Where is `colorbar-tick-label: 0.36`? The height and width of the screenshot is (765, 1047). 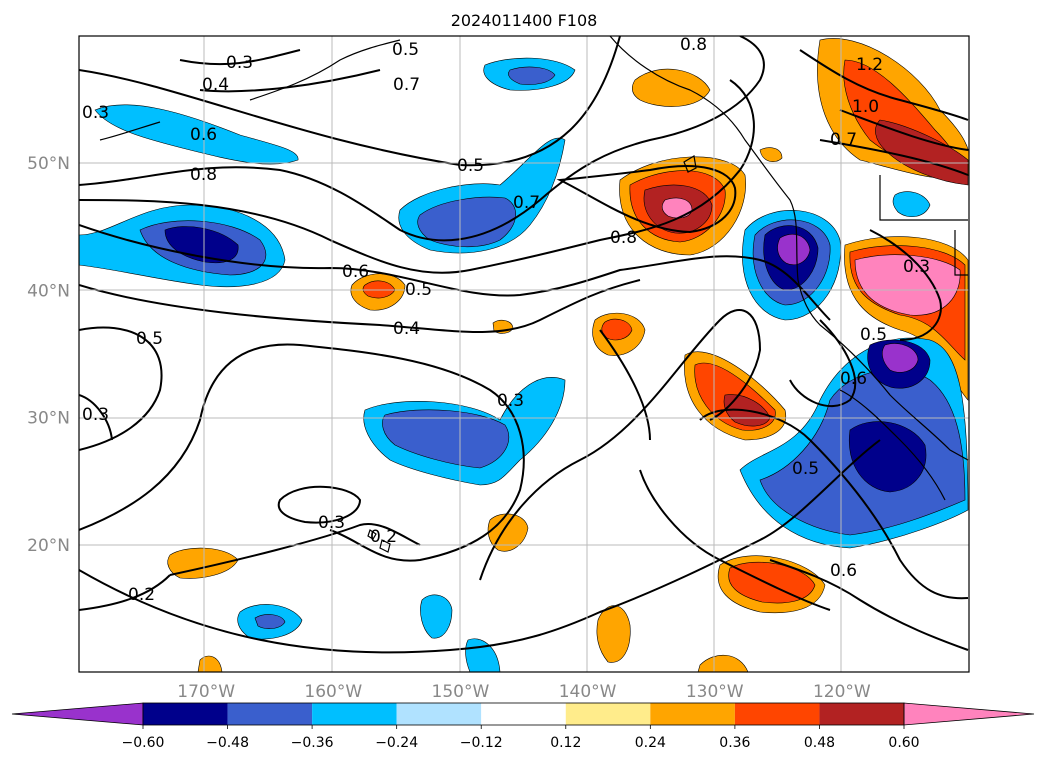 colorbar-tick-label: 0.36 is located at coordinates (734, 743).